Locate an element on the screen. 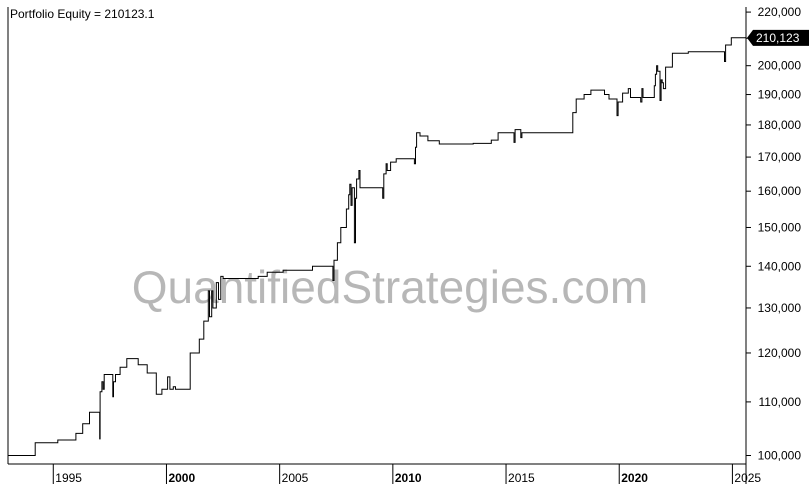  x-tick-label: 2025 is located at coordinates (747, 478).